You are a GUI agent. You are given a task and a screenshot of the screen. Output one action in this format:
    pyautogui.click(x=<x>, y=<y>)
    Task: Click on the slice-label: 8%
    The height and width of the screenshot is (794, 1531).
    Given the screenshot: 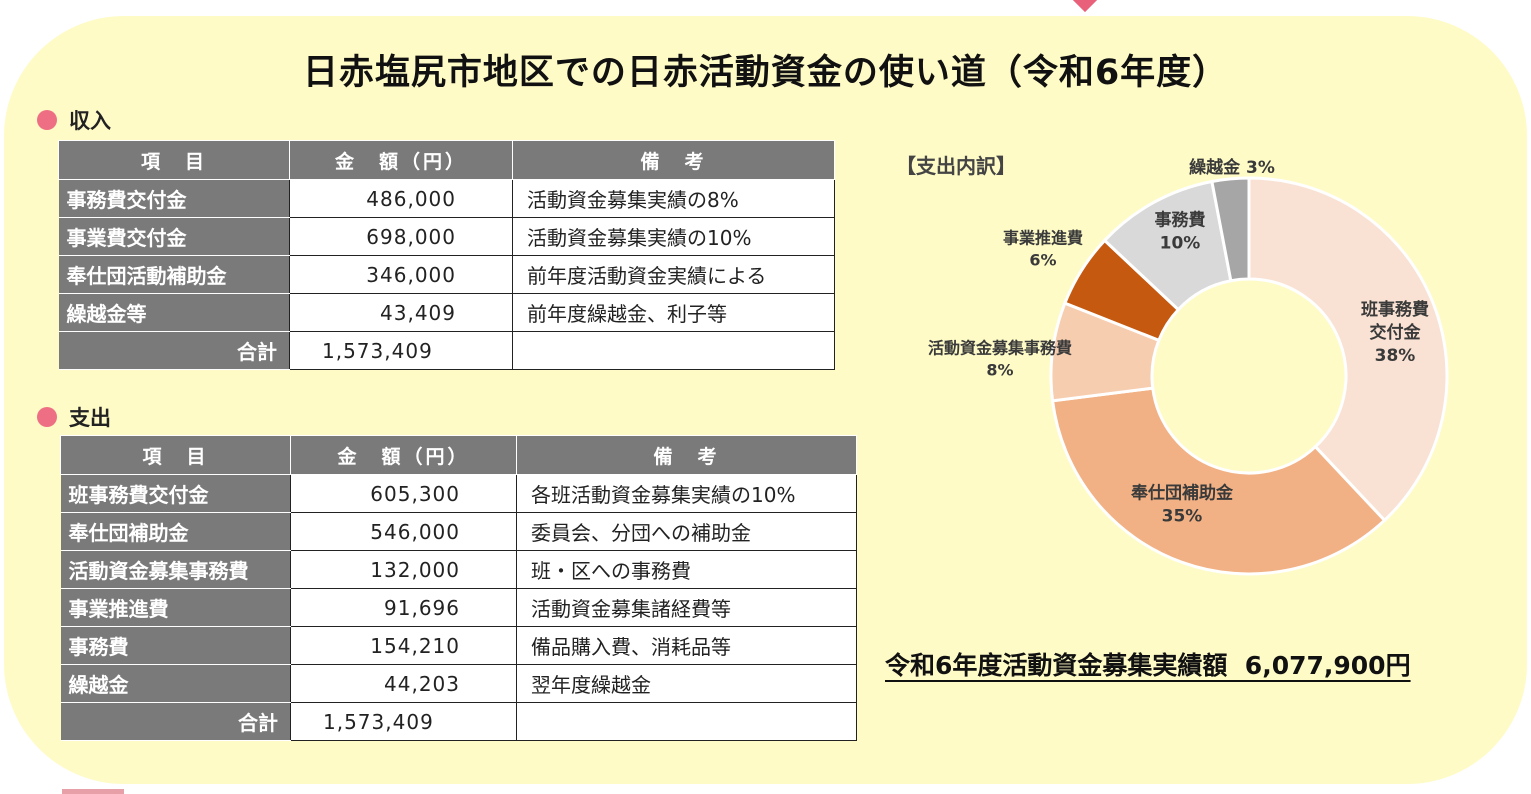 What is the action you would take?
    pyautogui.click(x=999, y=370)
    